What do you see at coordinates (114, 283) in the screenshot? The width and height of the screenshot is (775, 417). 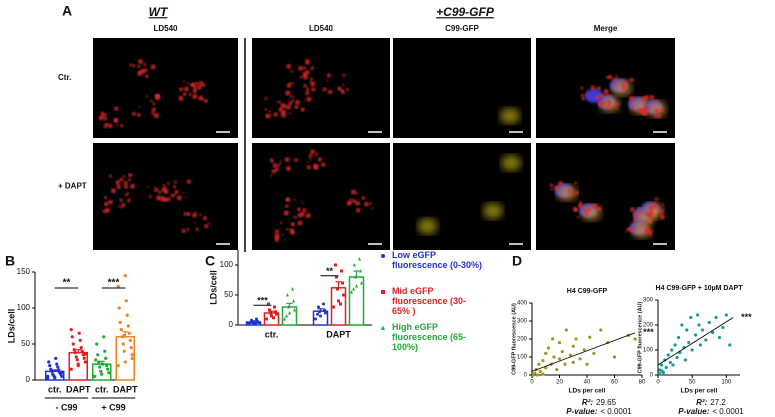 I see `significance-label: ***` at bounding box center [114, 283].